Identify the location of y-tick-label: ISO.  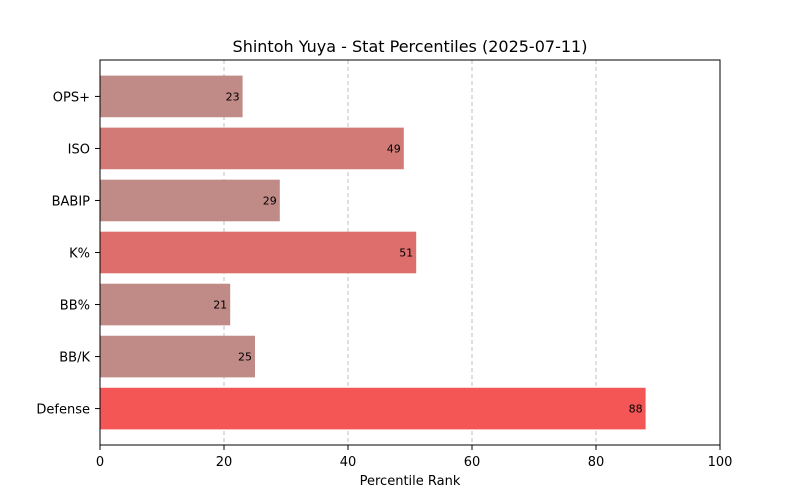
(79, 149).